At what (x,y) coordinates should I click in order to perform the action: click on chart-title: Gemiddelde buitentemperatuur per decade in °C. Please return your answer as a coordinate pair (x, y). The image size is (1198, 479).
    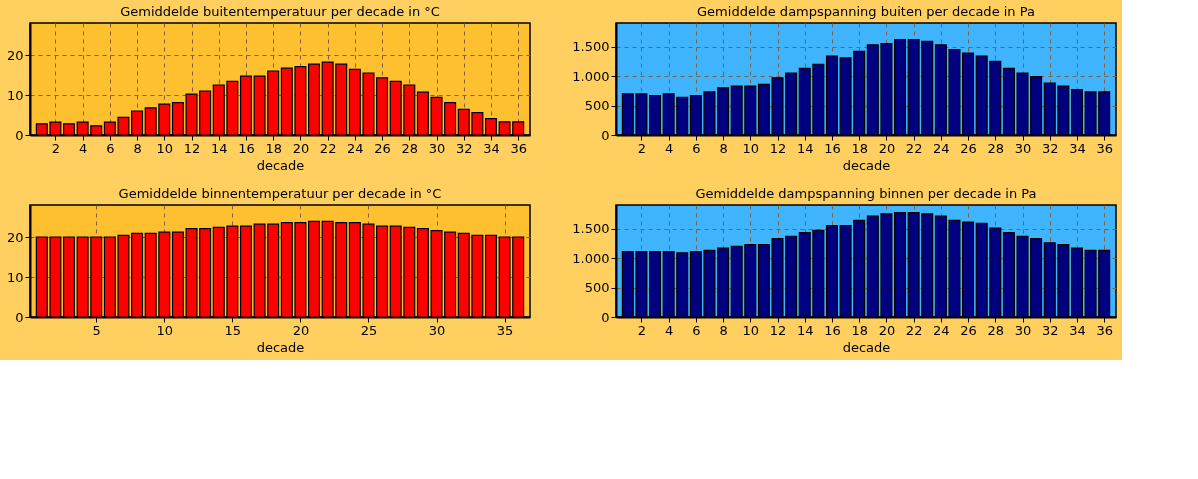
    Looking at the image, I should click on (280, 11).